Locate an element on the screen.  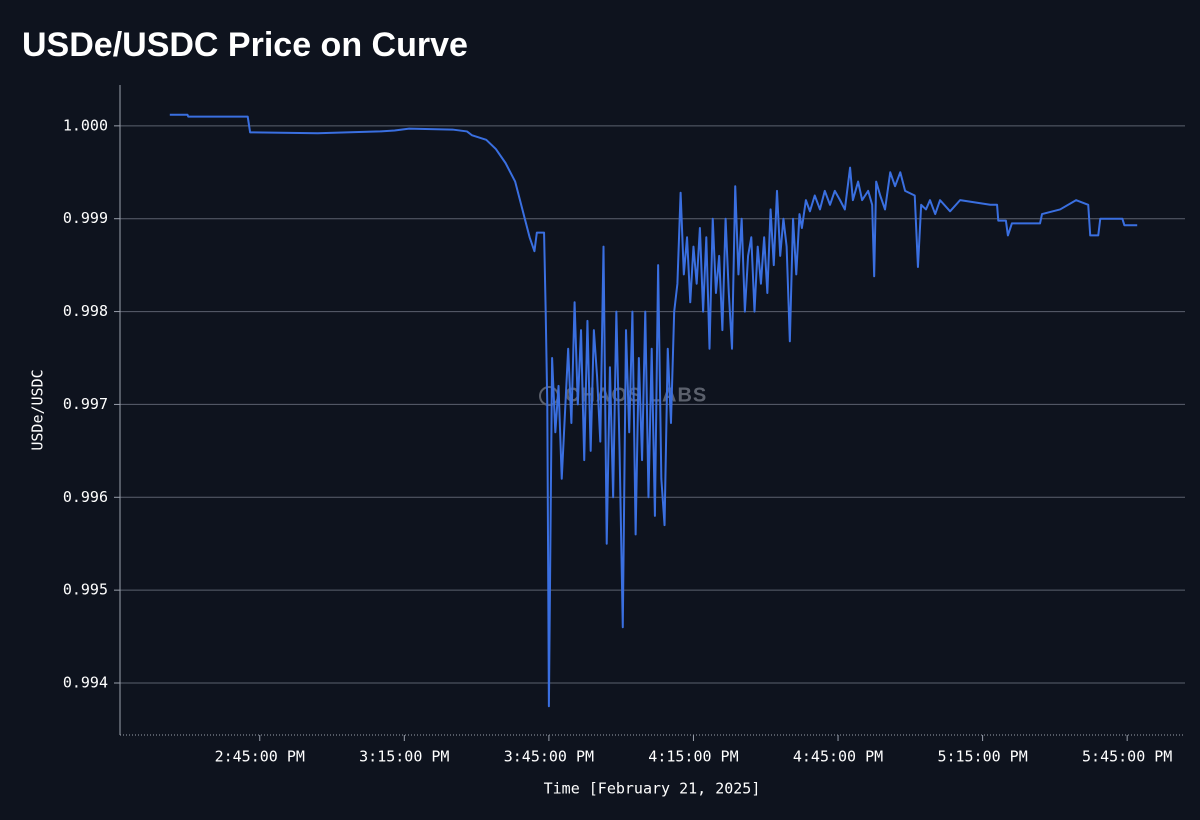
x-tick-label: 5:15:00 PM is located at coordinates (982, 757).